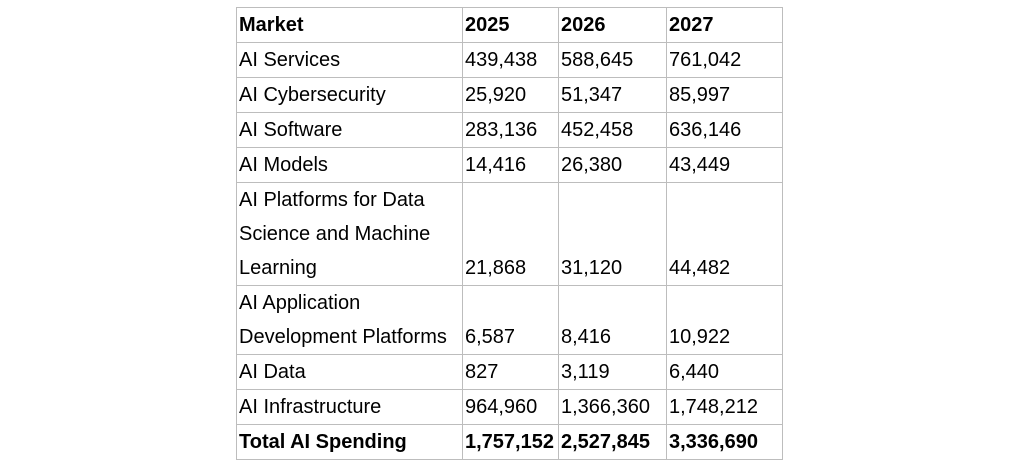 The height and width of the screenshot is (461, 1024). What do you see at coordinates (349, 442) in the screenshot?
I see `total-label-cell: Total AI Spending` at bounding box center [349, 442].